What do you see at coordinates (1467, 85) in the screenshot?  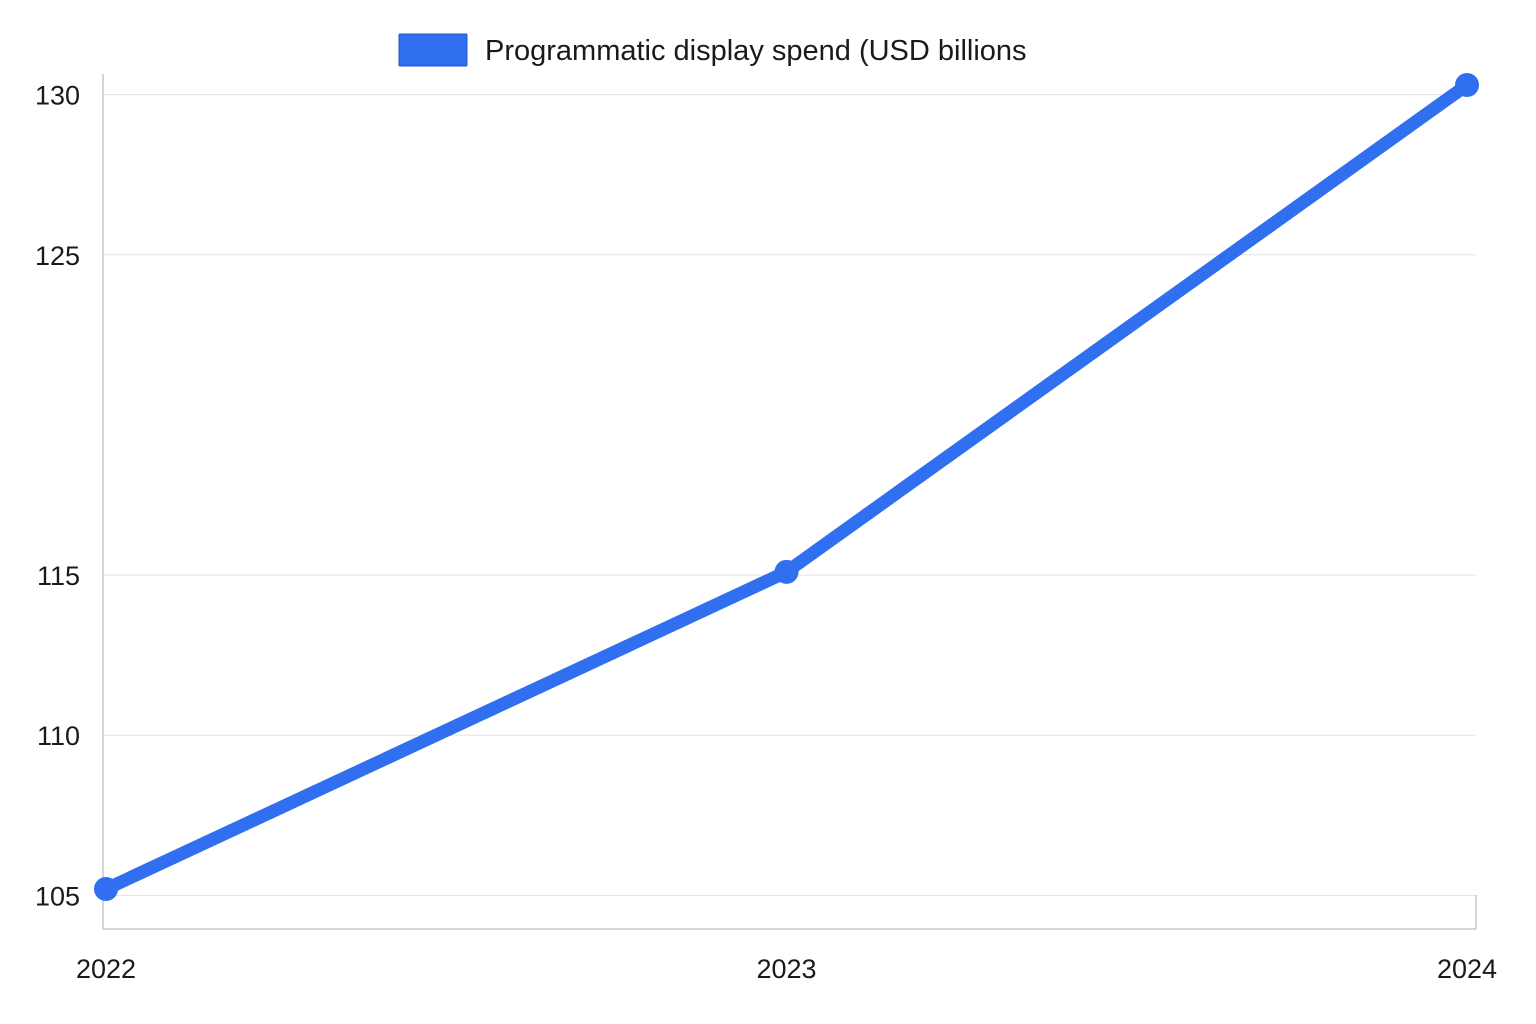 I see `data-point-2024` at bounding box center [1467, 85].